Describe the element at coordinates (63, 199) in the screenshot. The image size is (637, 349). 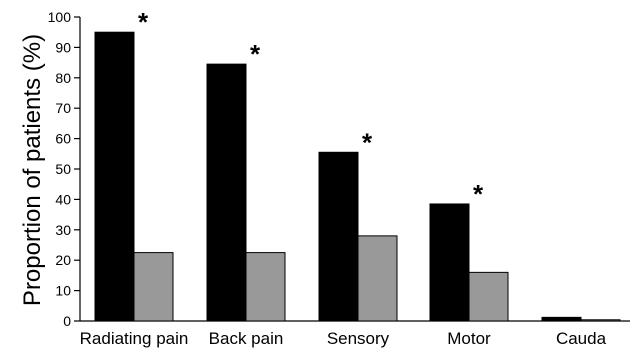
I see `y-tick-label-40: 40` at that location.